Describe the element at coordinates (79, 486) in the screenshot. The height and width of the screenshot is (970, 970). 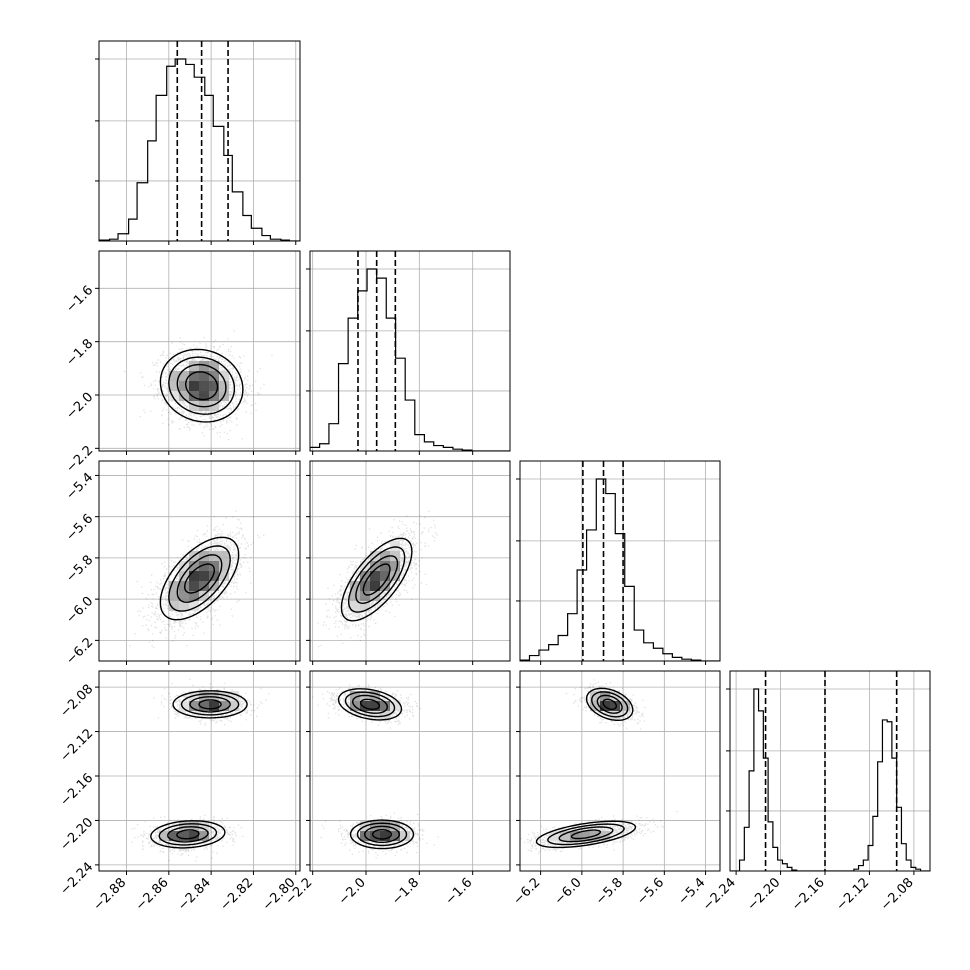
I see `y-tick-label: −5.4` at that location.